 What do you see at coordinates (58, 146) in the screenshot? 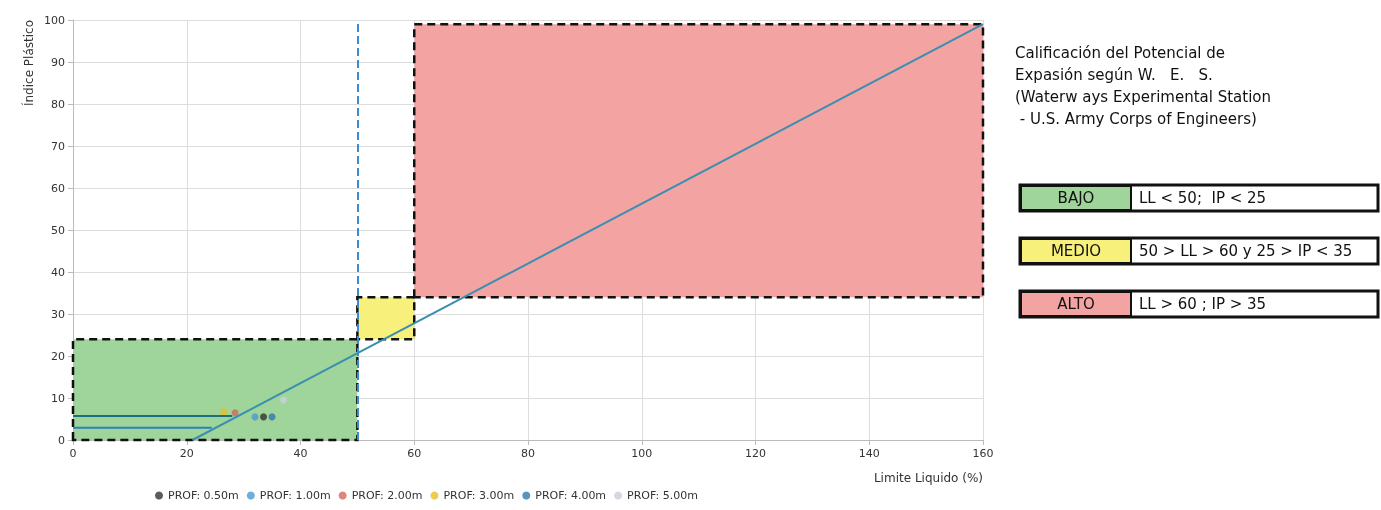
I see `y-tick-label: 70` at bounding box center [58, 146].